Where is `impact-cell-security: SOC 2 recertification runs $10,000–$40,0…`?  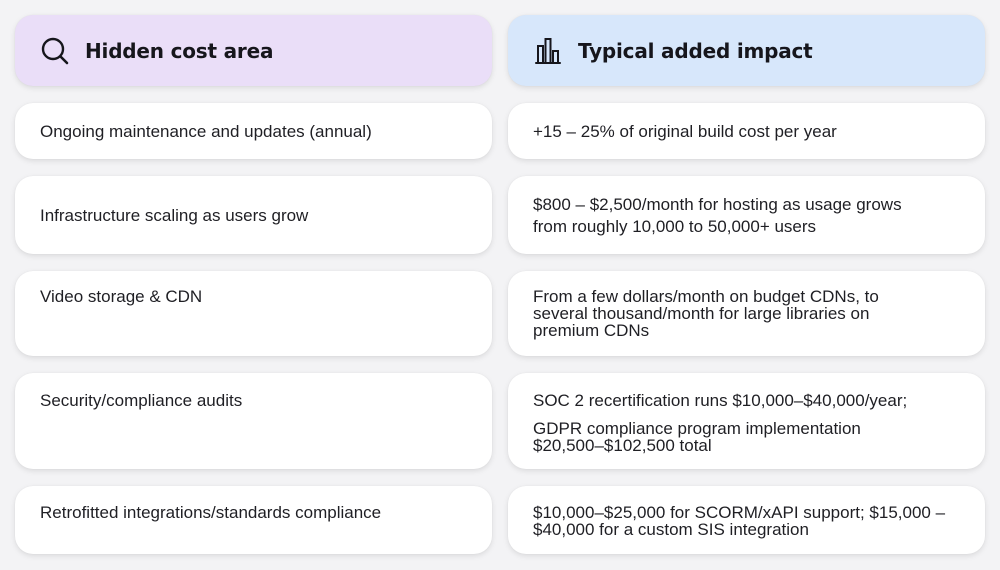 impact-cell-security: SOC 2 recertification runs $10,000–$40,0… is located at coordinates (746, 421).